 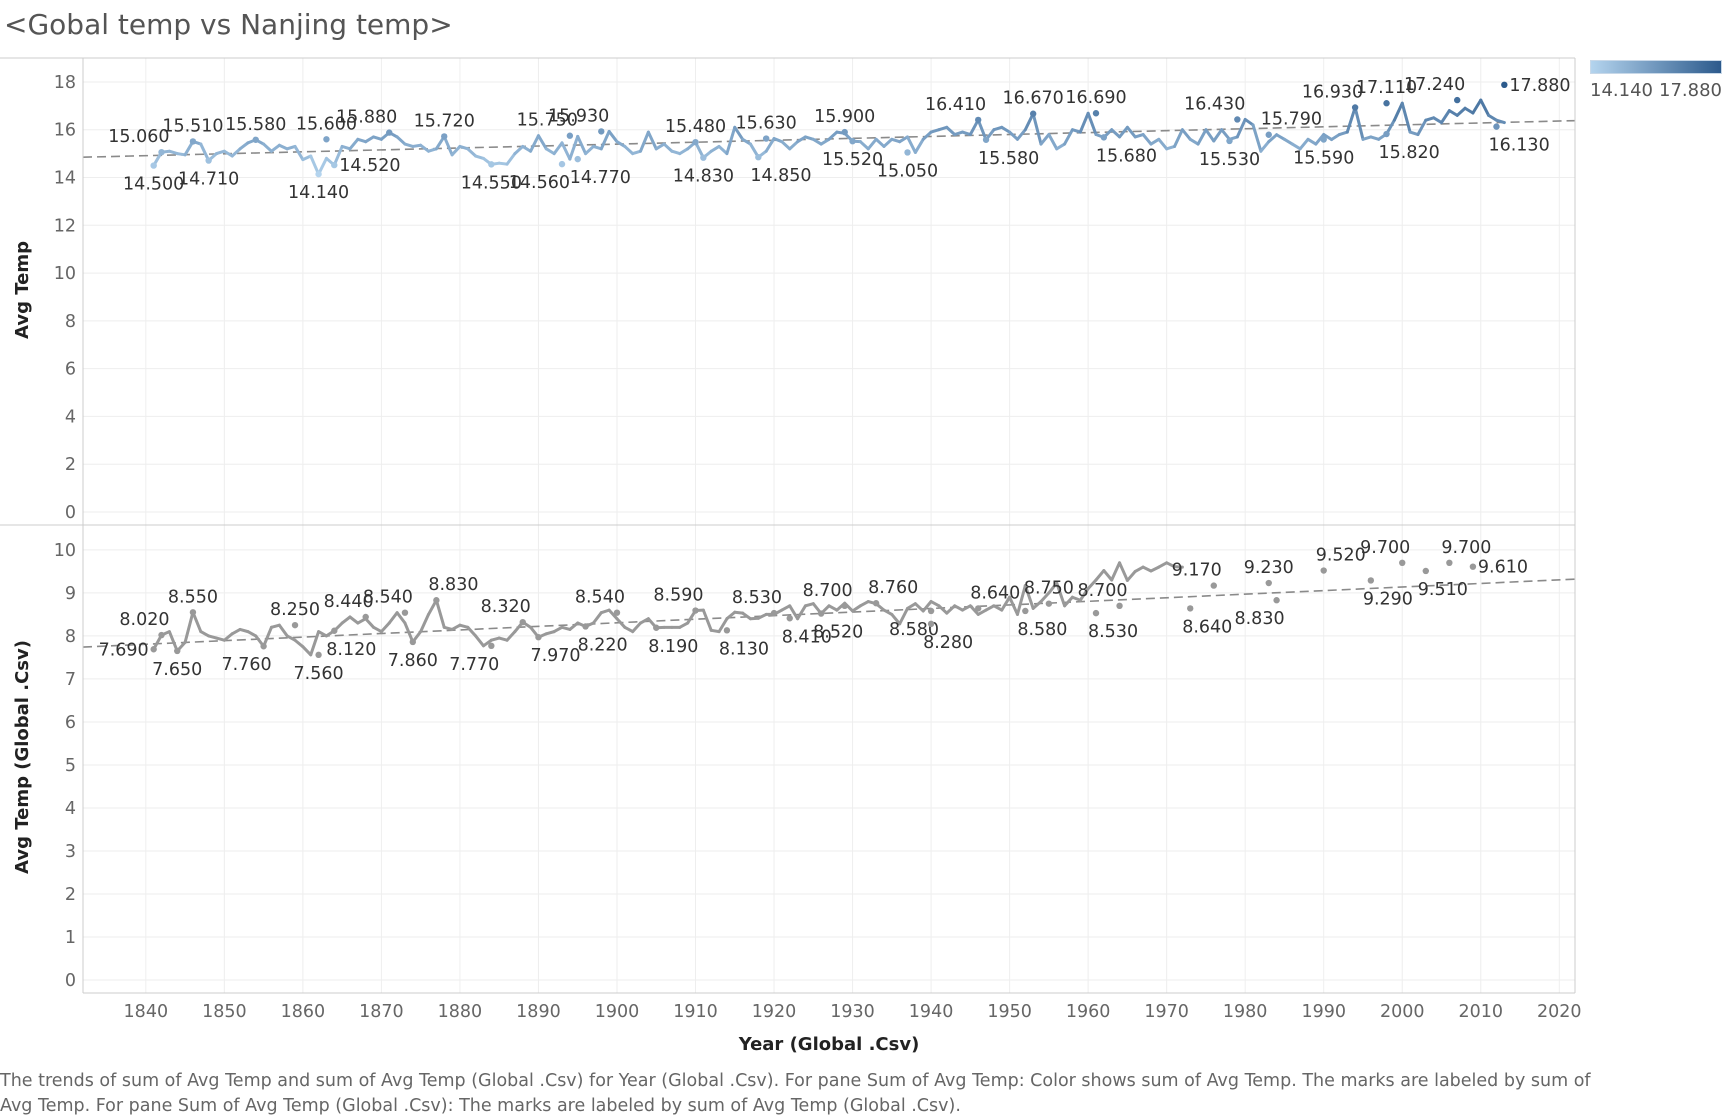 I want to click on data-label: 7.770, so click(x=474, y=665).